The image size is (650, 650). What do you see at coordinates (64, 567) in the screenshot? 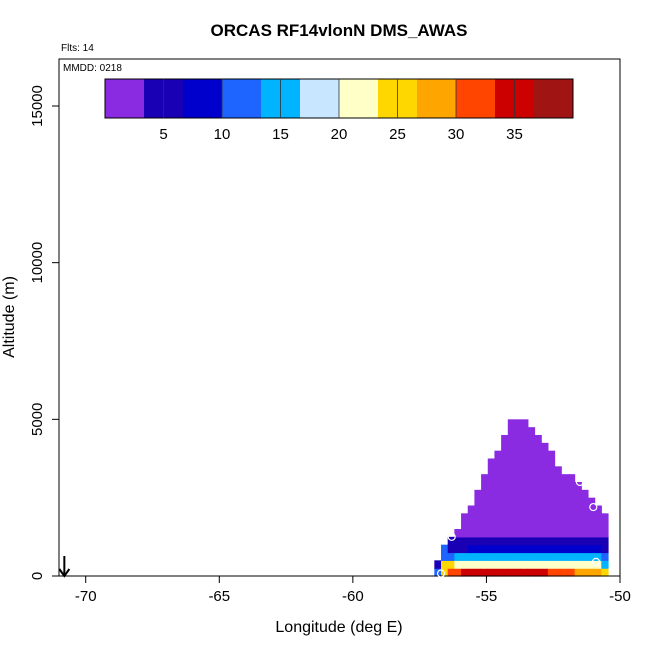
I see `arrow-marker` at bounding box center [64, 567].